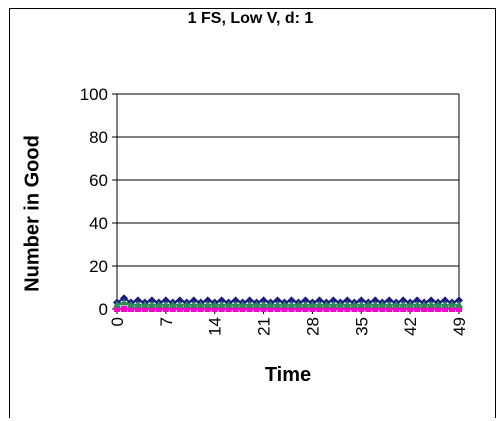  What do you see at coordinates (98, 266) in the screenshot?
I see `y-tick-label: 20` at bounding box center [98, 266].